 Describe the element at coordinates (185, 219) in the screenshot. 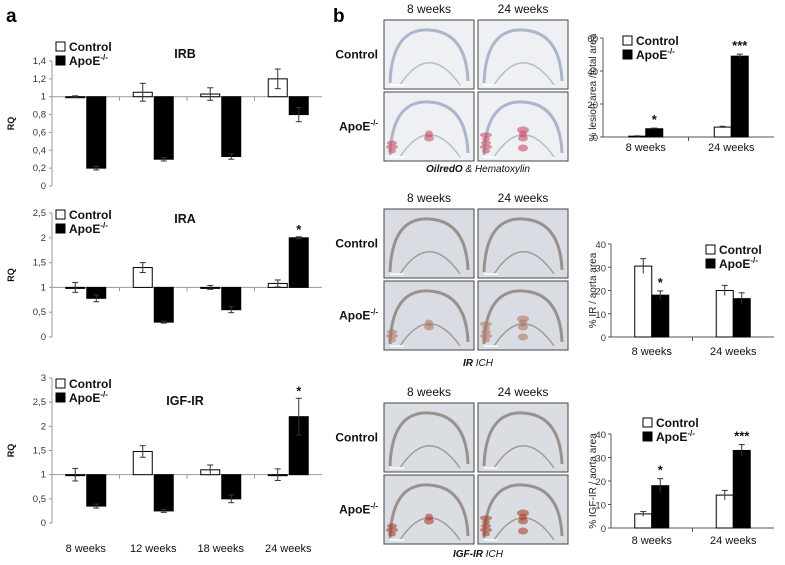

I see `chart-title: IRA` at that location.